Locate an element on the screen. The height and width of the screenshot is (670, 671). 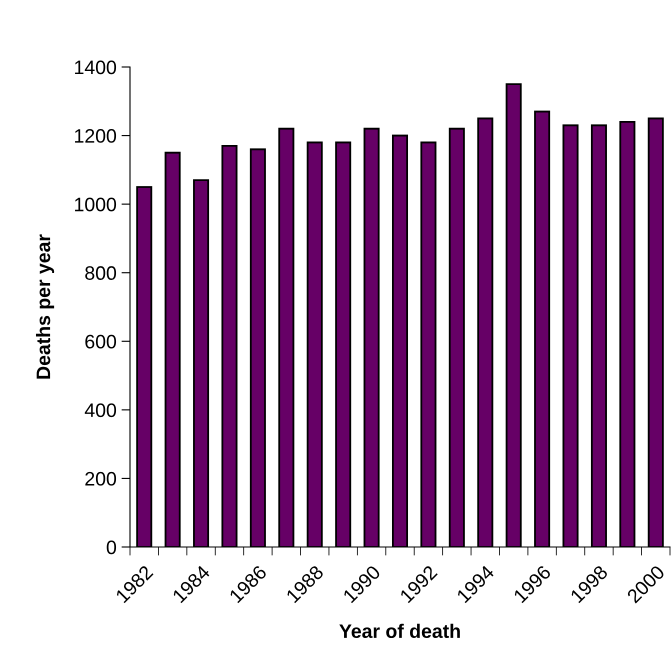
y-tick-label: 0 is located at coordinates (111, 547).